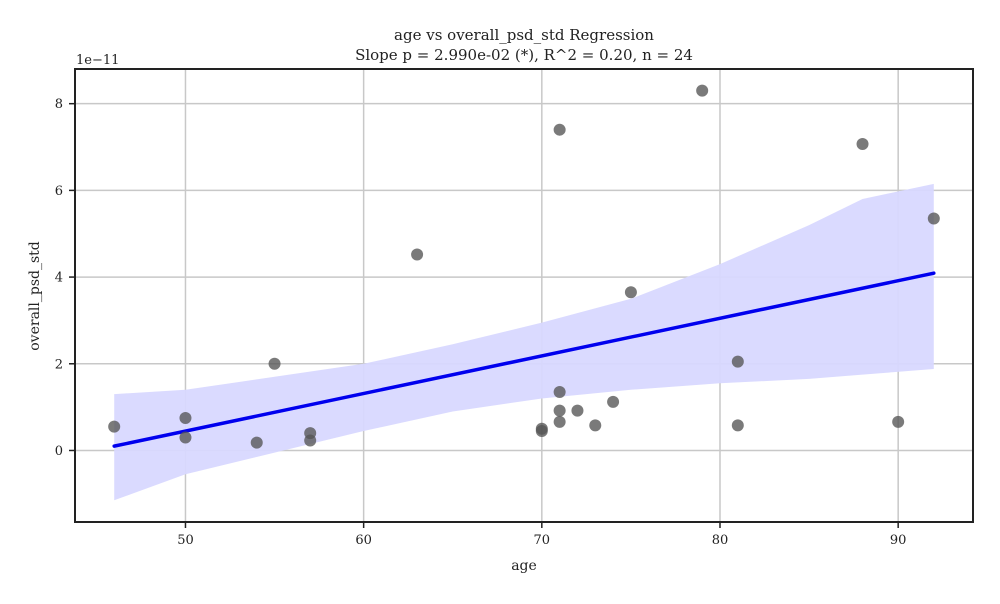 The width and height of the screenshot is (1000, 604). What do you see at coordinates (898, 540) in the screenshot?
I see `x-tick-label: 90` at bounding box center [898, 540].